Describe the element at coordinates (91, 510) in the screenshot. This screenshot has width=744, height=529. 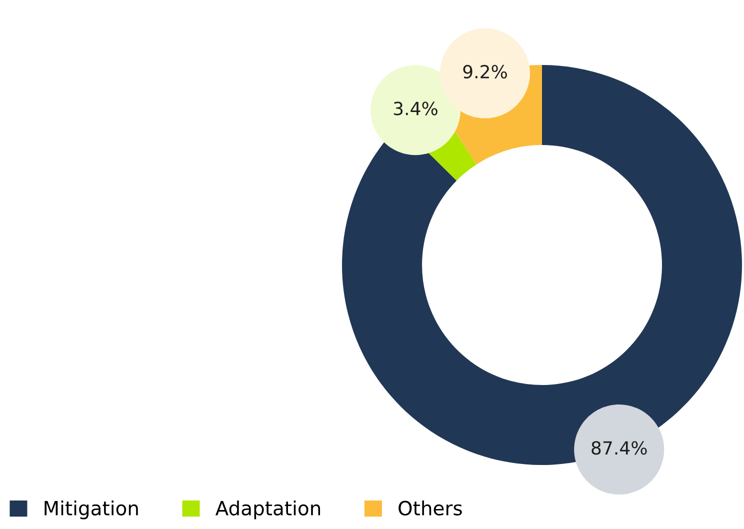
I see `legend-label: Mitigation` at that location.